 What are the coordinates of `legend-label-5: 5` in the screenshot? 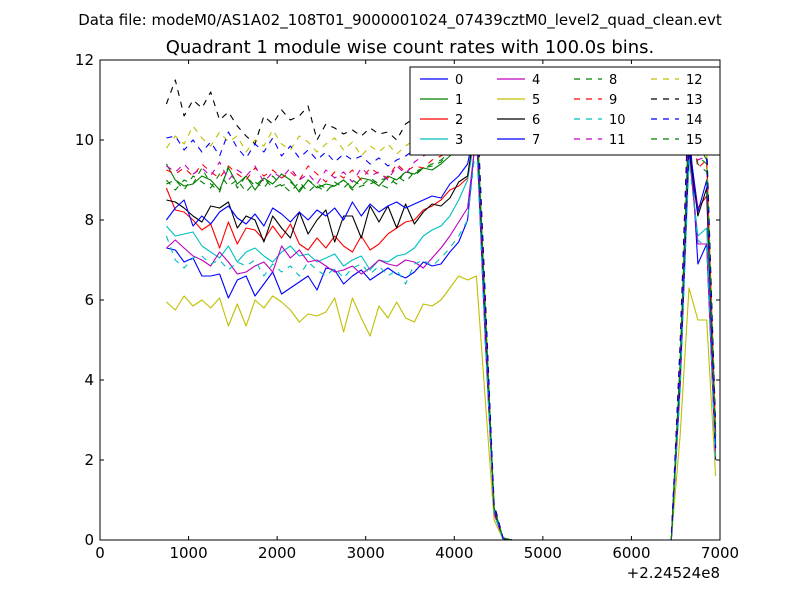 It's located at (536, 100).